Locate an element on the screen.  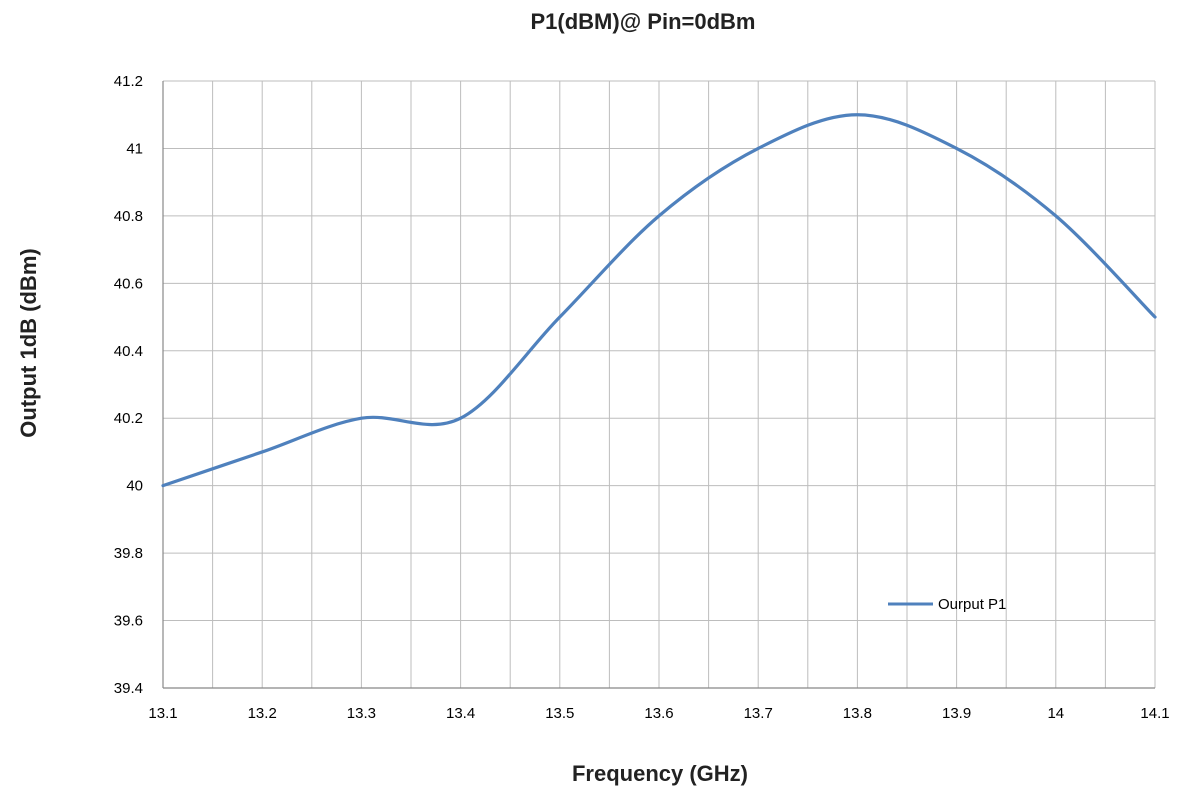
y-tick-label: 40.8 is located at coordinates (128, 216).